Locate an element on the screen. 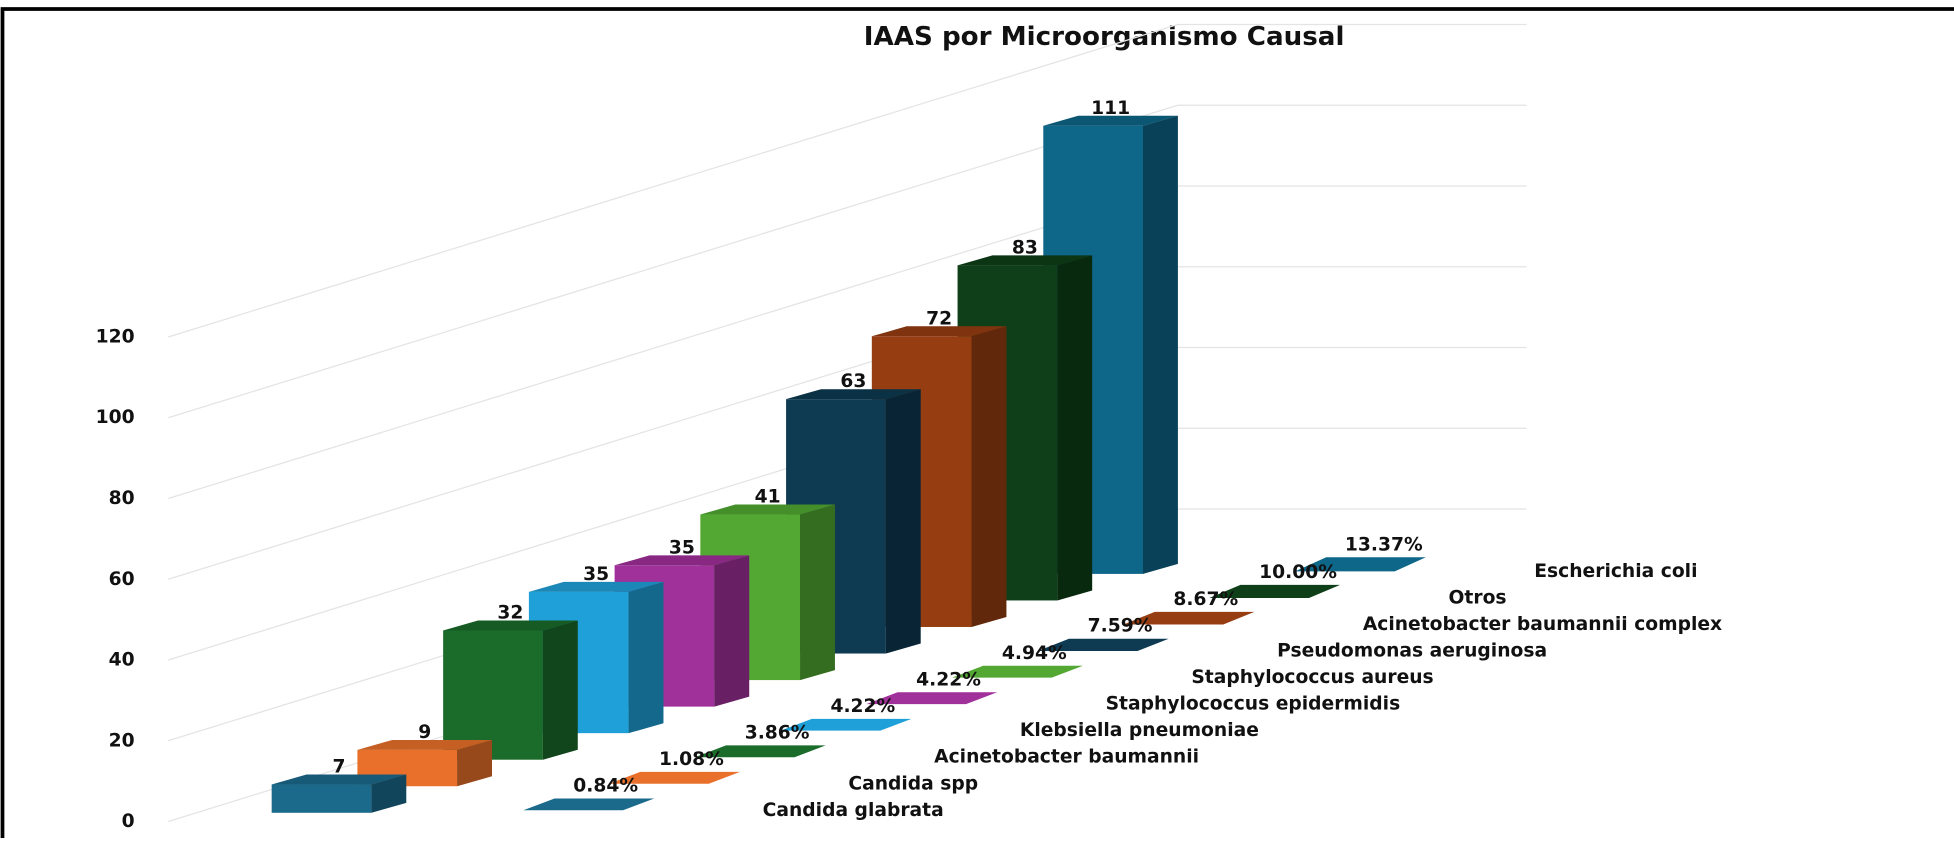 The image size is (1954, 842). percent-label: 4.94% is located at coordinates (1034, 653).